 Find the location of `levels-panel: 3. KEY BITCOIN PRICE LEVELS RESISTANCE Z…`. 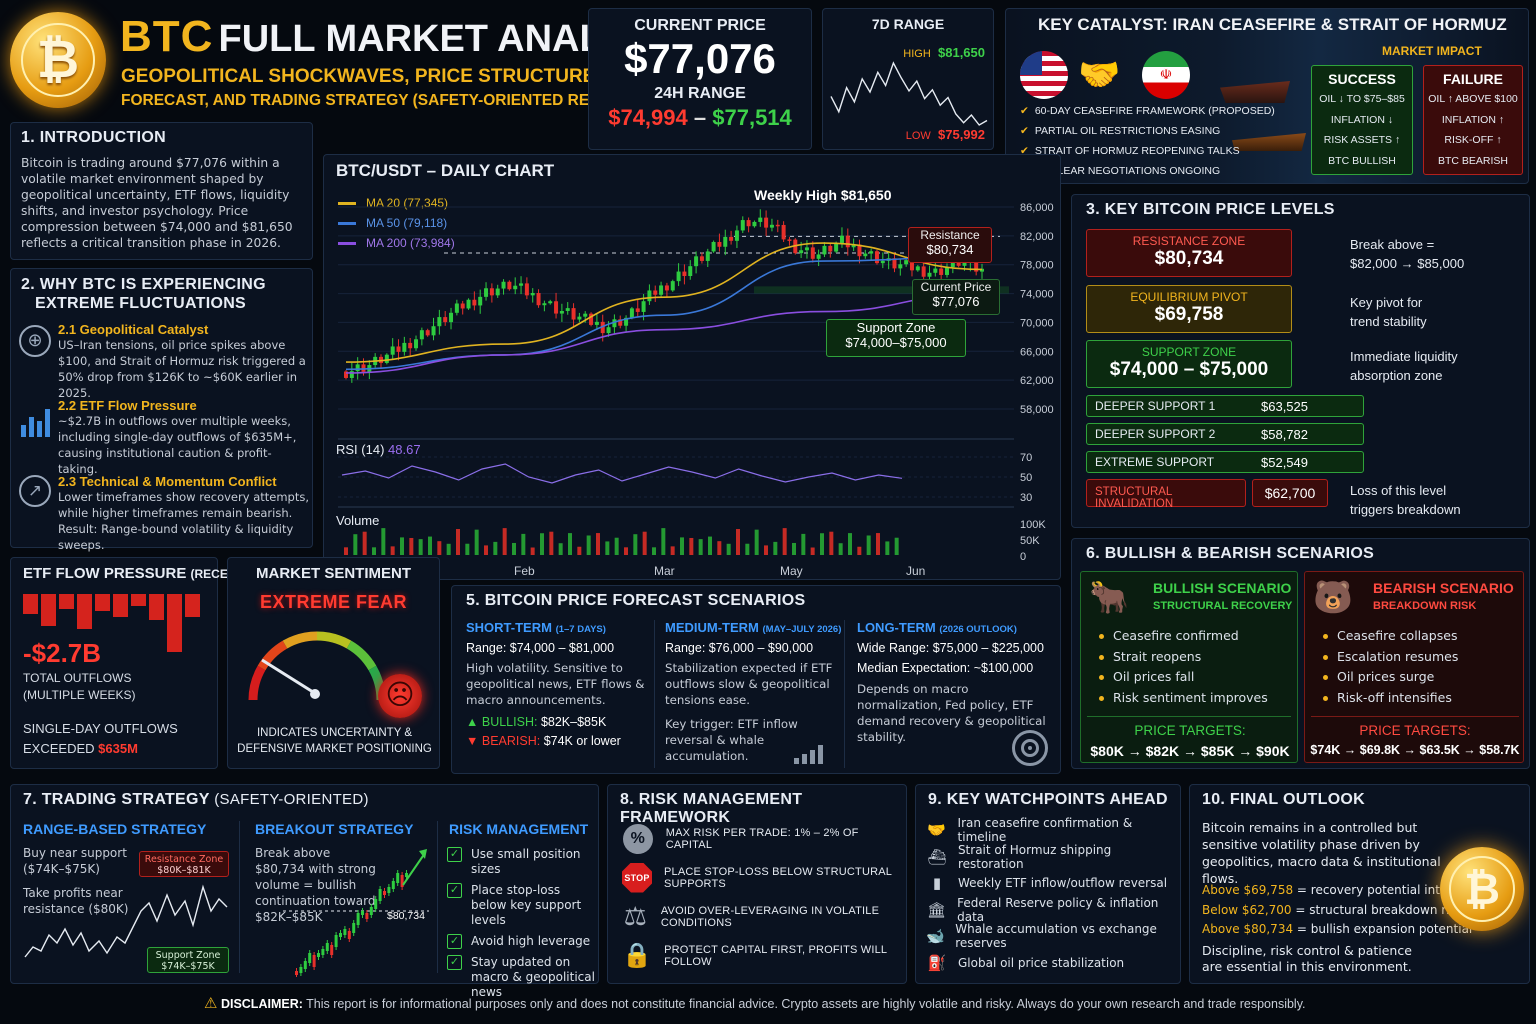

levels-panel: 3. KEY BITCOIN PRICE LEVELS RESISTANCE Z… is located at coordinates (1300, 361).